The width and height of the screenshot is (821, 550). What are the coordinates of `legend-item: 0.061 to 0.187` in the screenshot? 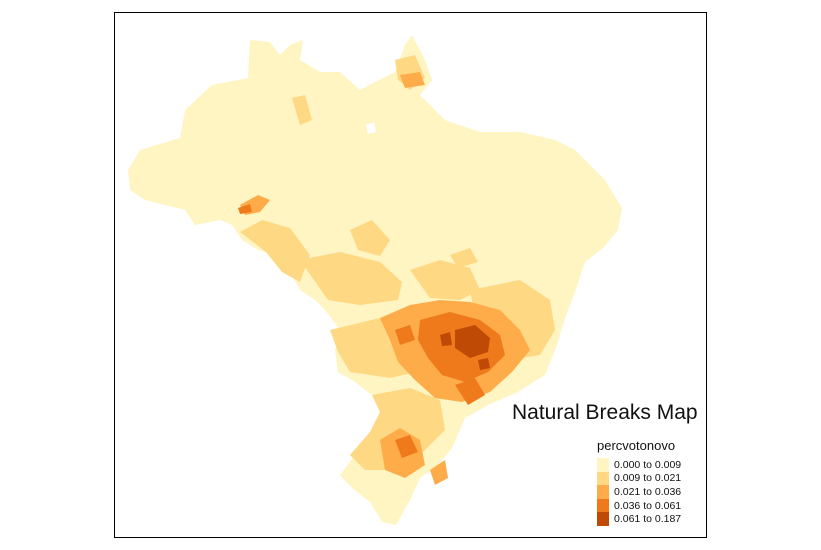 It's located at (639, 519).